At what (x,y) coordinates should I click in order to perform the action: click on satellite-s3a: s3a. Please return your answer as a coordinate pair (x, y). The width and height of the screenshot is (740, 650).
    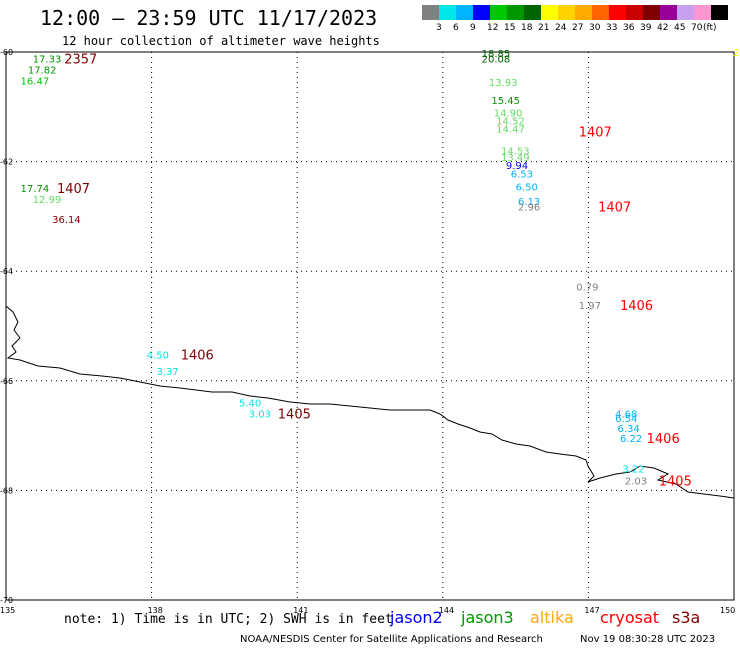
    Looking at the image, I should click on (686, 617).